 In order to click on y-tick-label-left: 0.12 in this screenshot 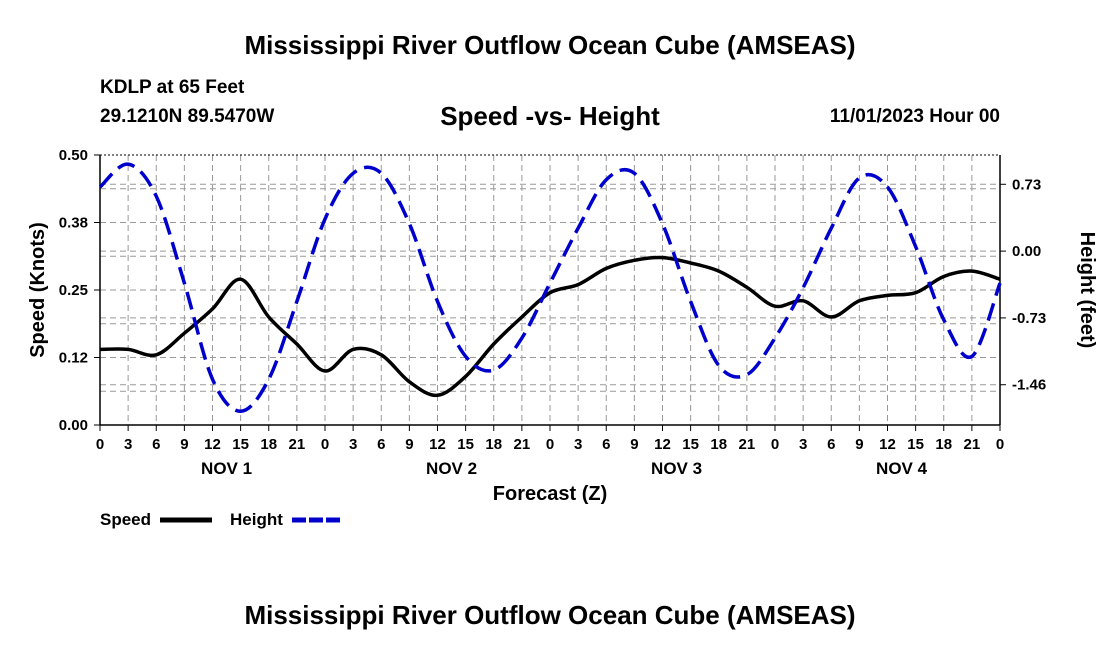, I will do `click(73, 358)`.